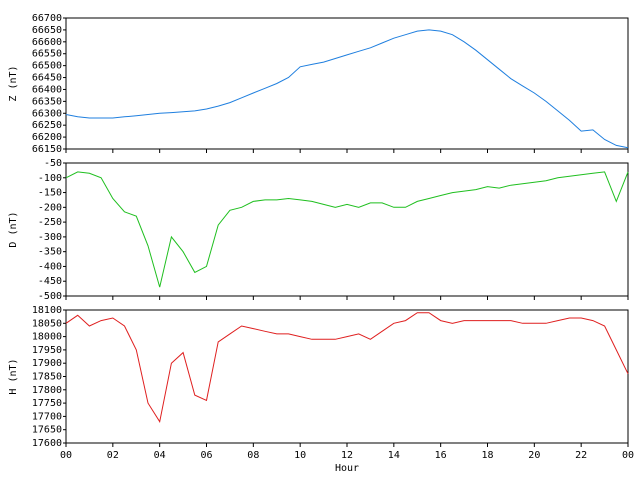  I want to click on x-tick-label: 14, so click(394, 455).